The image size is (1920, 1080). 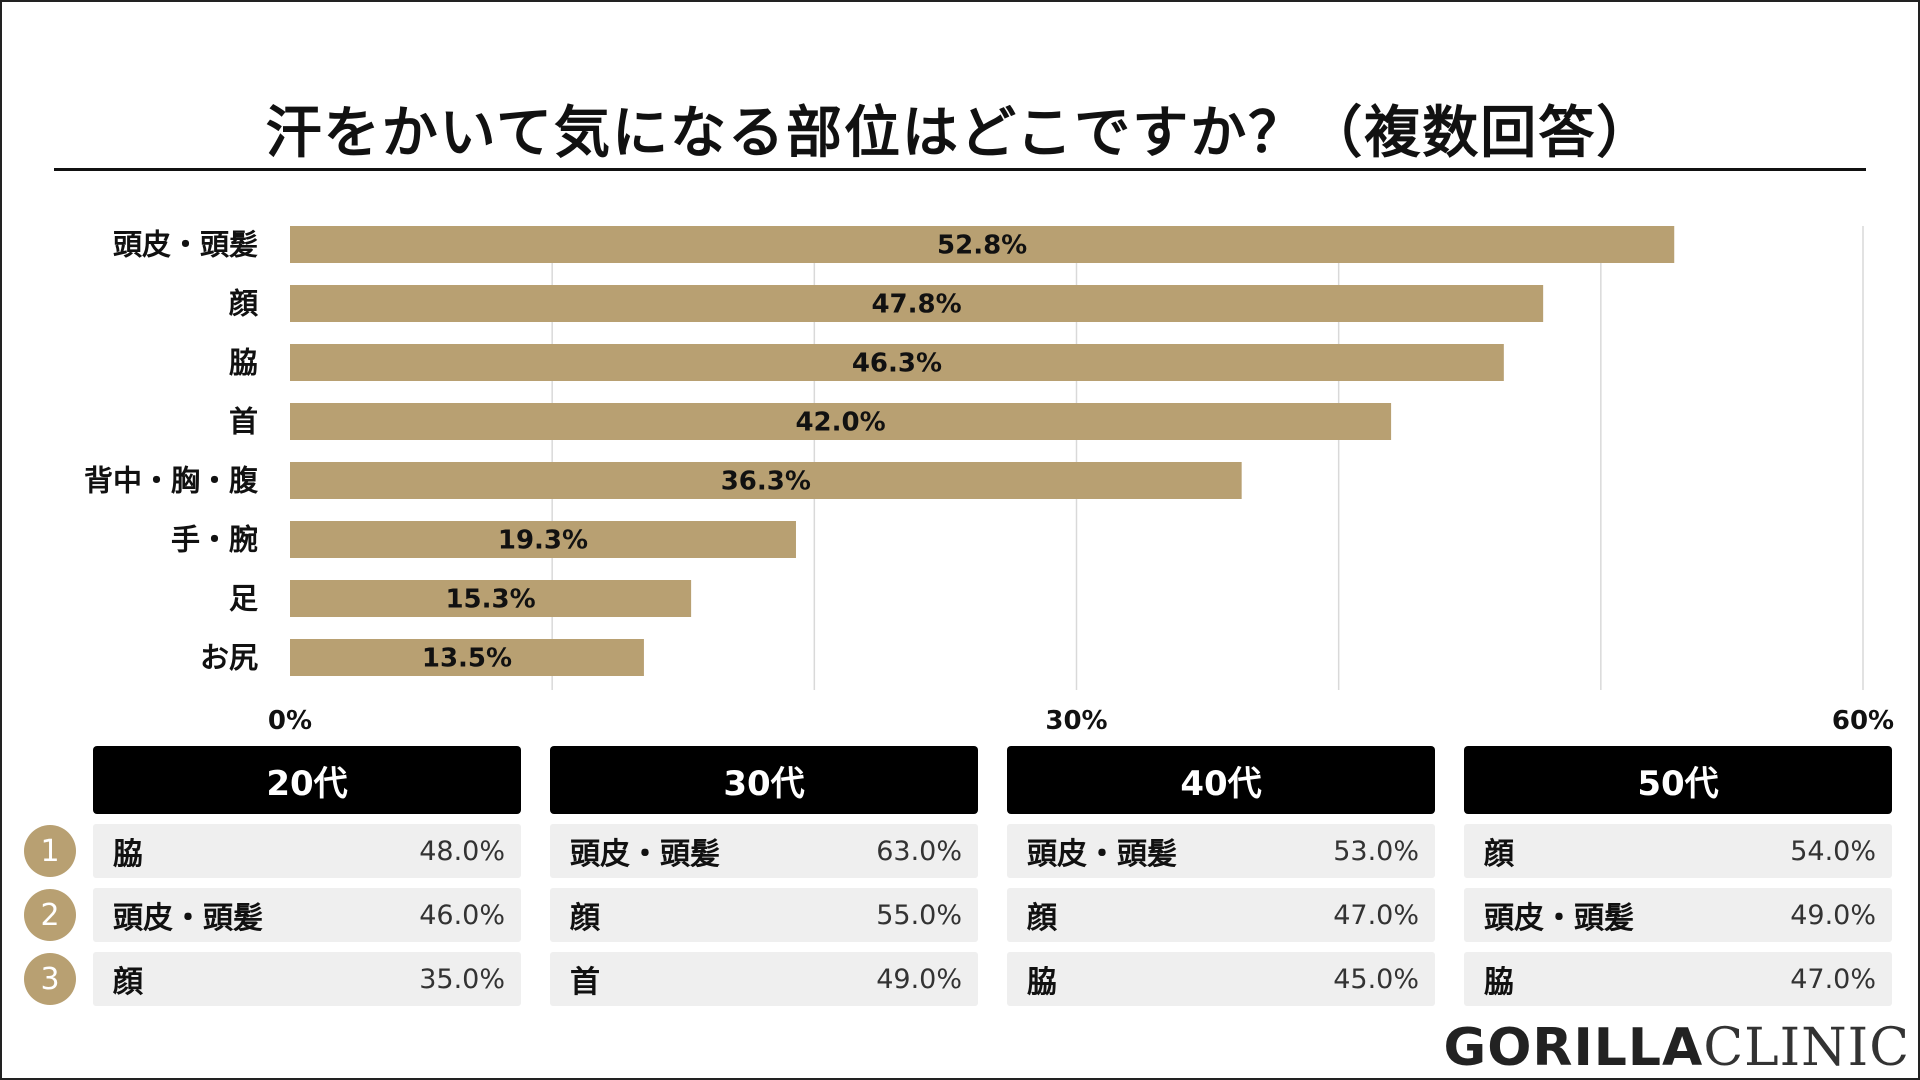 What do you see at coordinates (307, 915) in the screenshot?
I see `rank-row: 頭皮・頭髪 46.0%` at bounding box center [307, 915].